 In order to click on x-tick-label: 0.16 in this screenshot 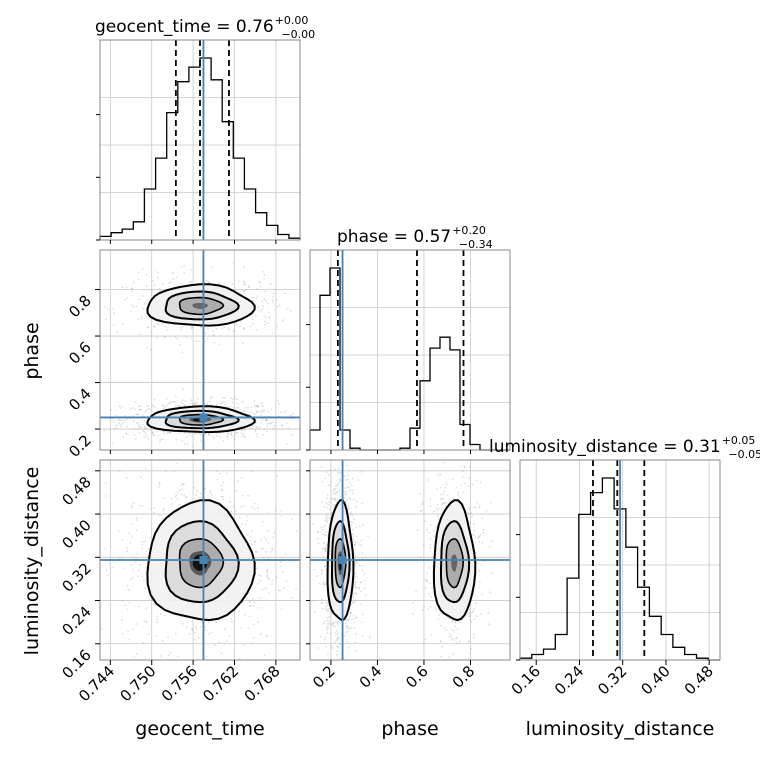, I will do `click(526, 680)`.